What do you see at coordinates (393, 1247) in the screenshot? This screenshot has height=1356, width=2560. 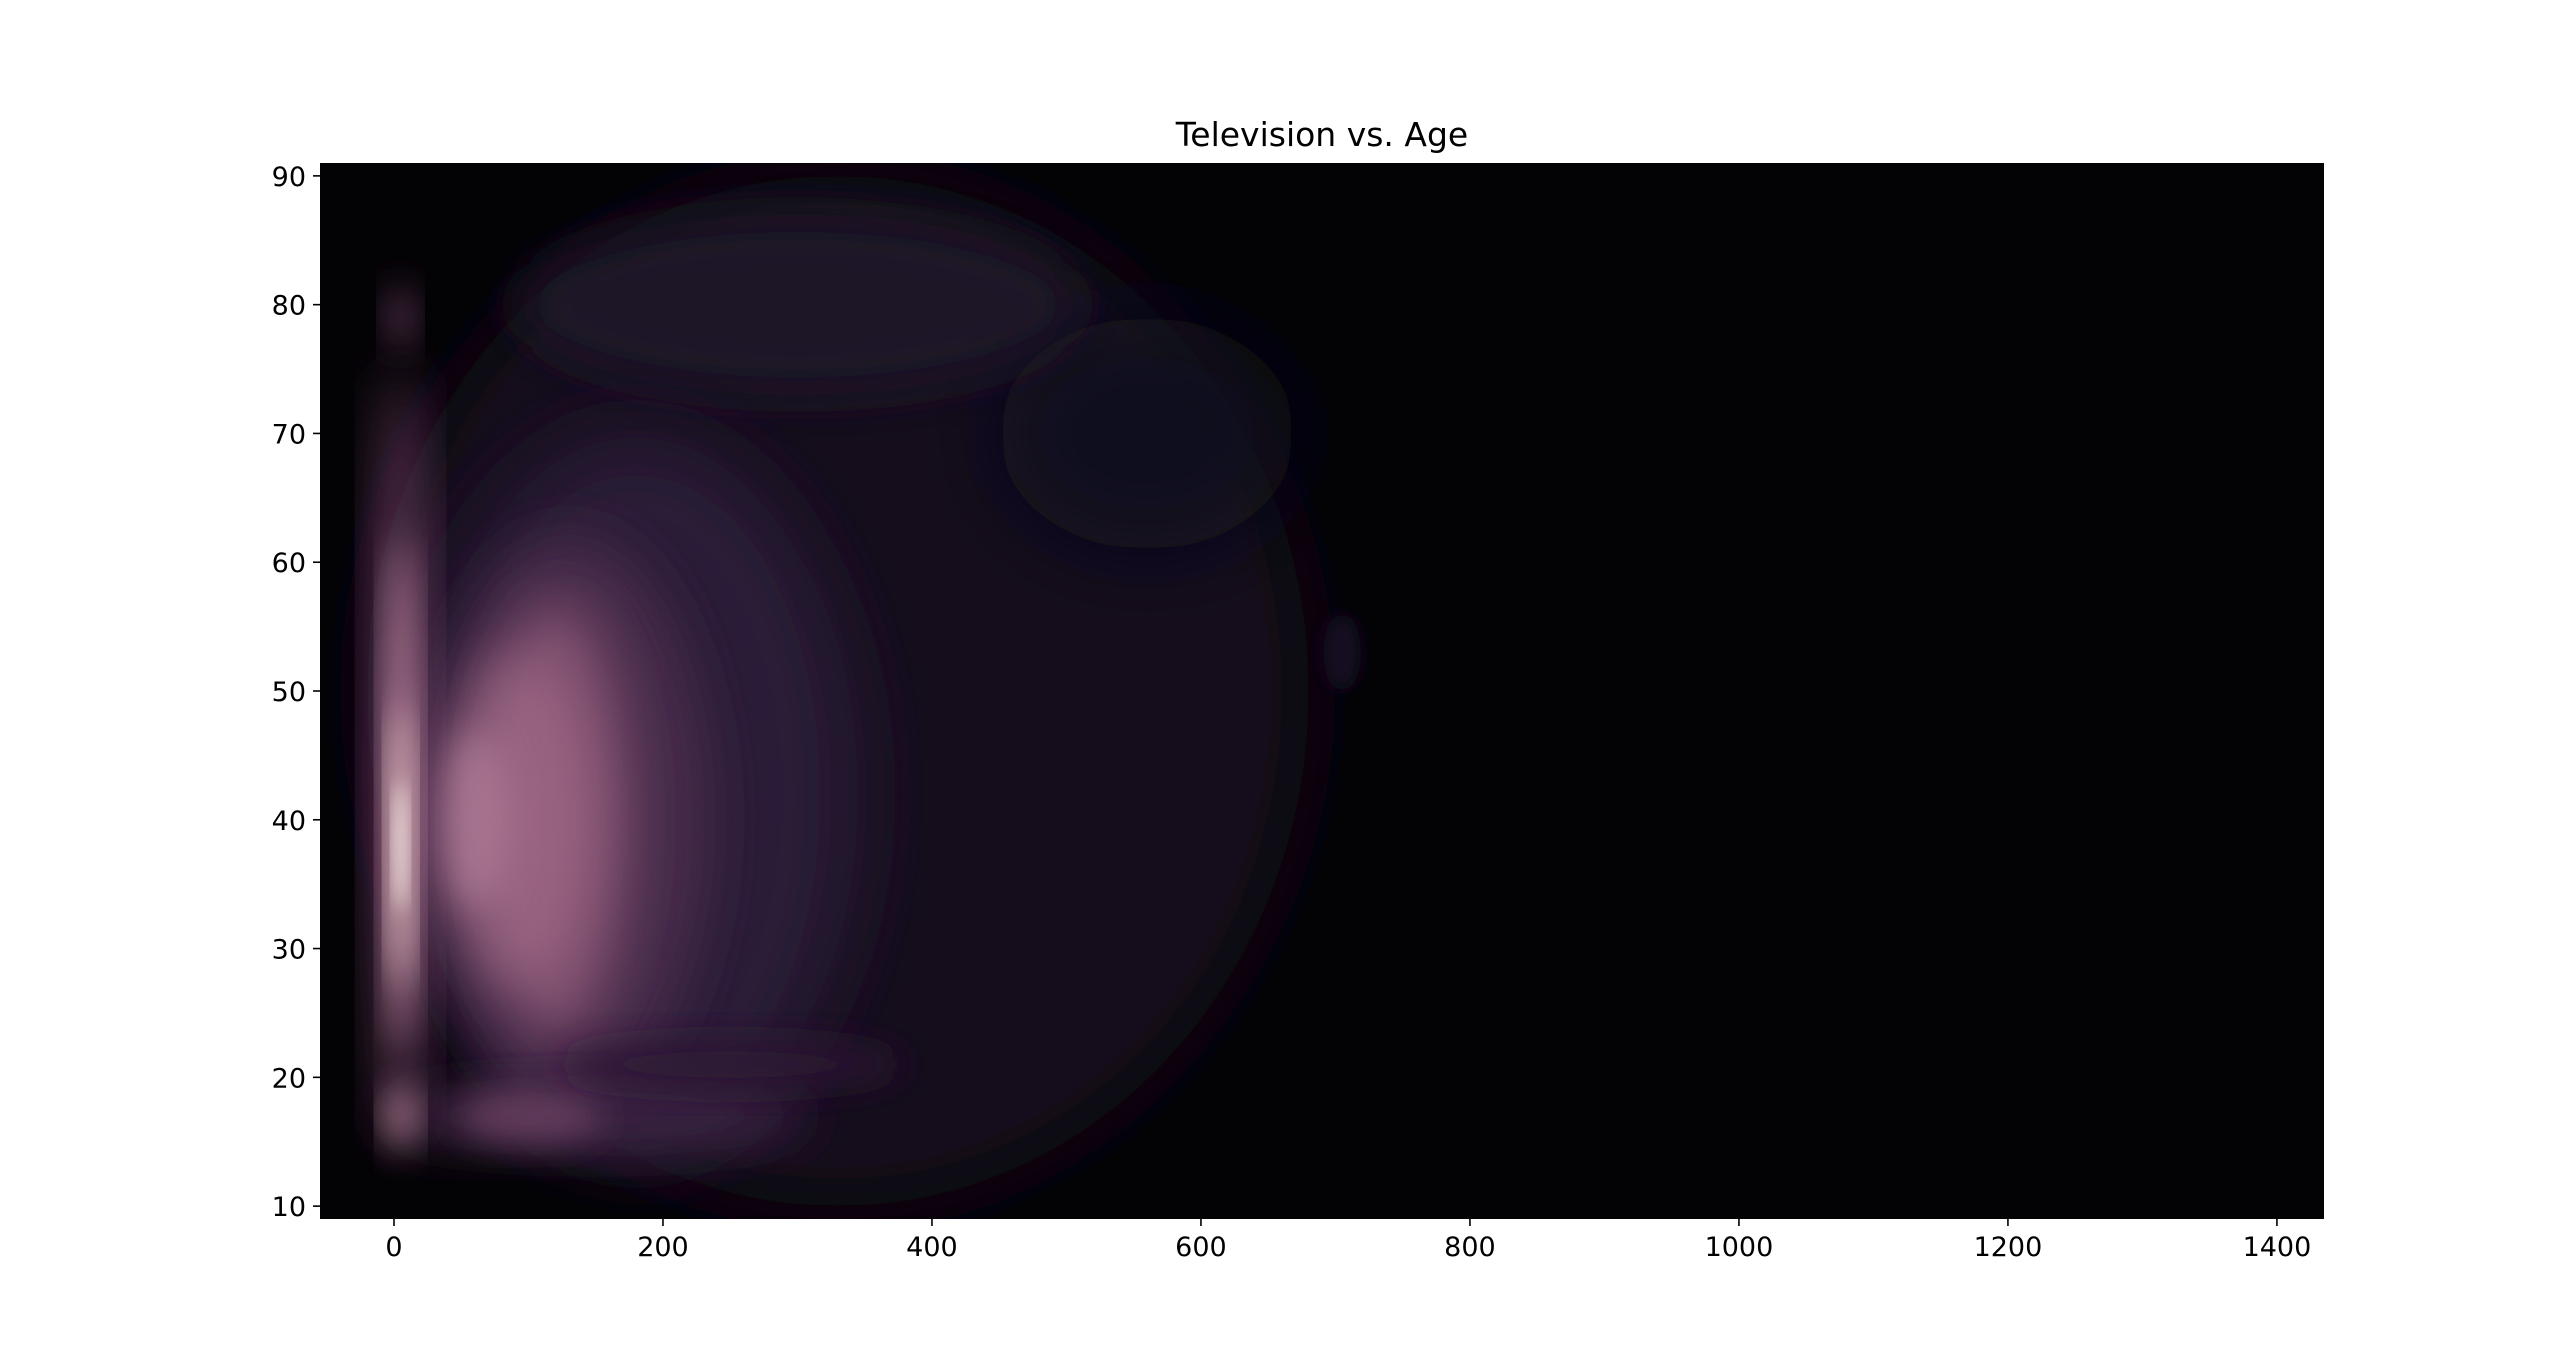 I see `x-tick-label: 0` at bounding box center [393, 1247].